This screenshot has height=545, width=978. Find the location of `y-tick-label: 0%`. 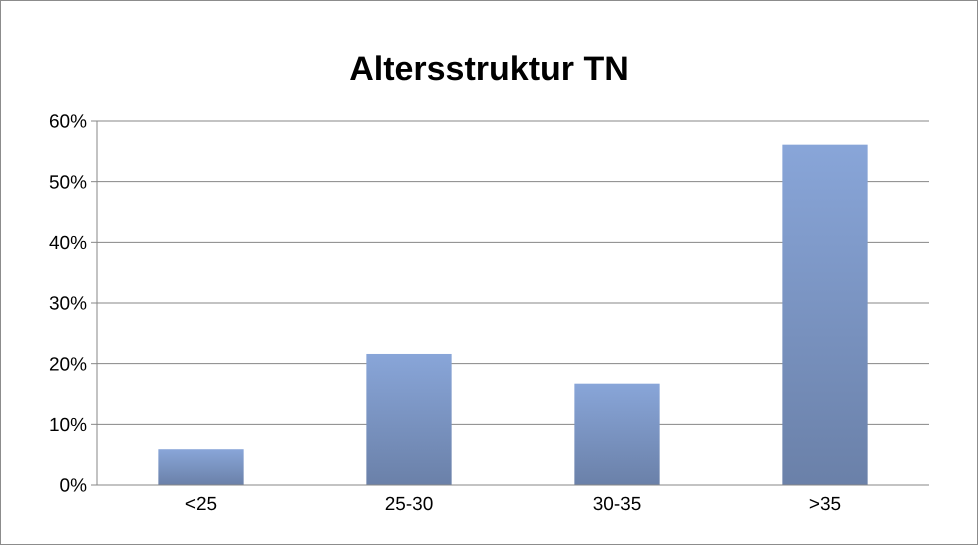

y-tick-label: 0% is located at coordinates (74, 486).